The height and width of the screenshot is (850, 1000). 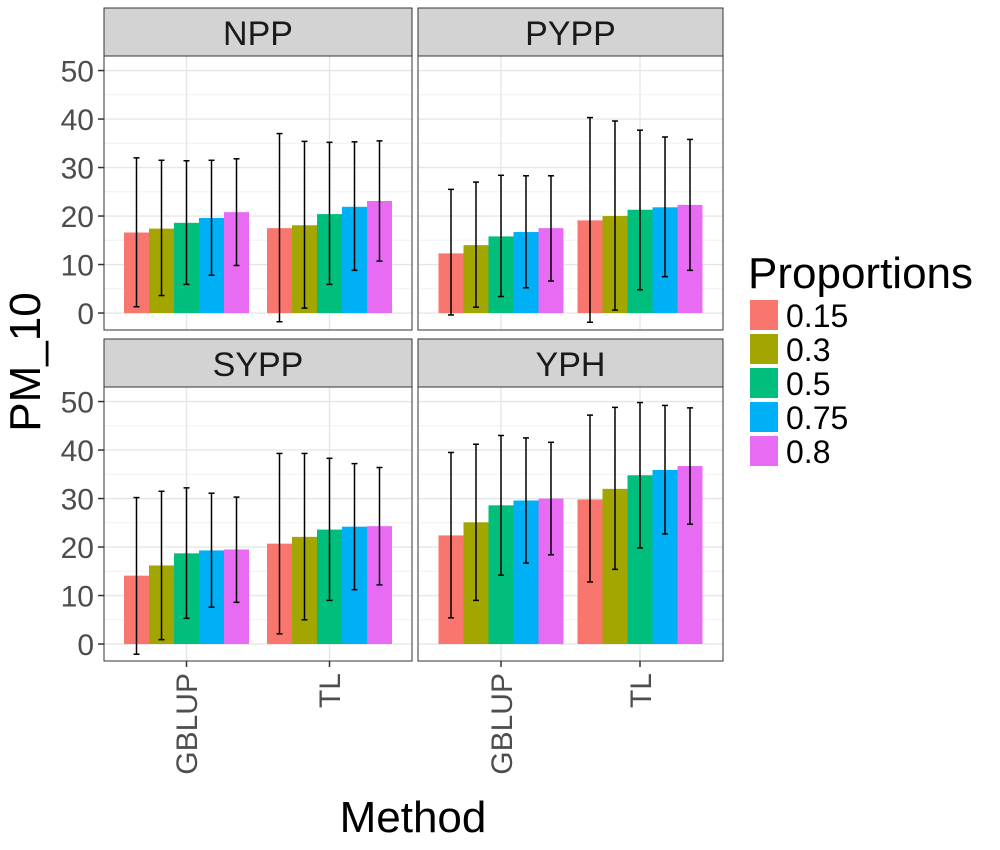 What do you see at coordinates (413, 817) in the screenshot?
I see `x-axis-title: Method` at bounding box center [413, 817].